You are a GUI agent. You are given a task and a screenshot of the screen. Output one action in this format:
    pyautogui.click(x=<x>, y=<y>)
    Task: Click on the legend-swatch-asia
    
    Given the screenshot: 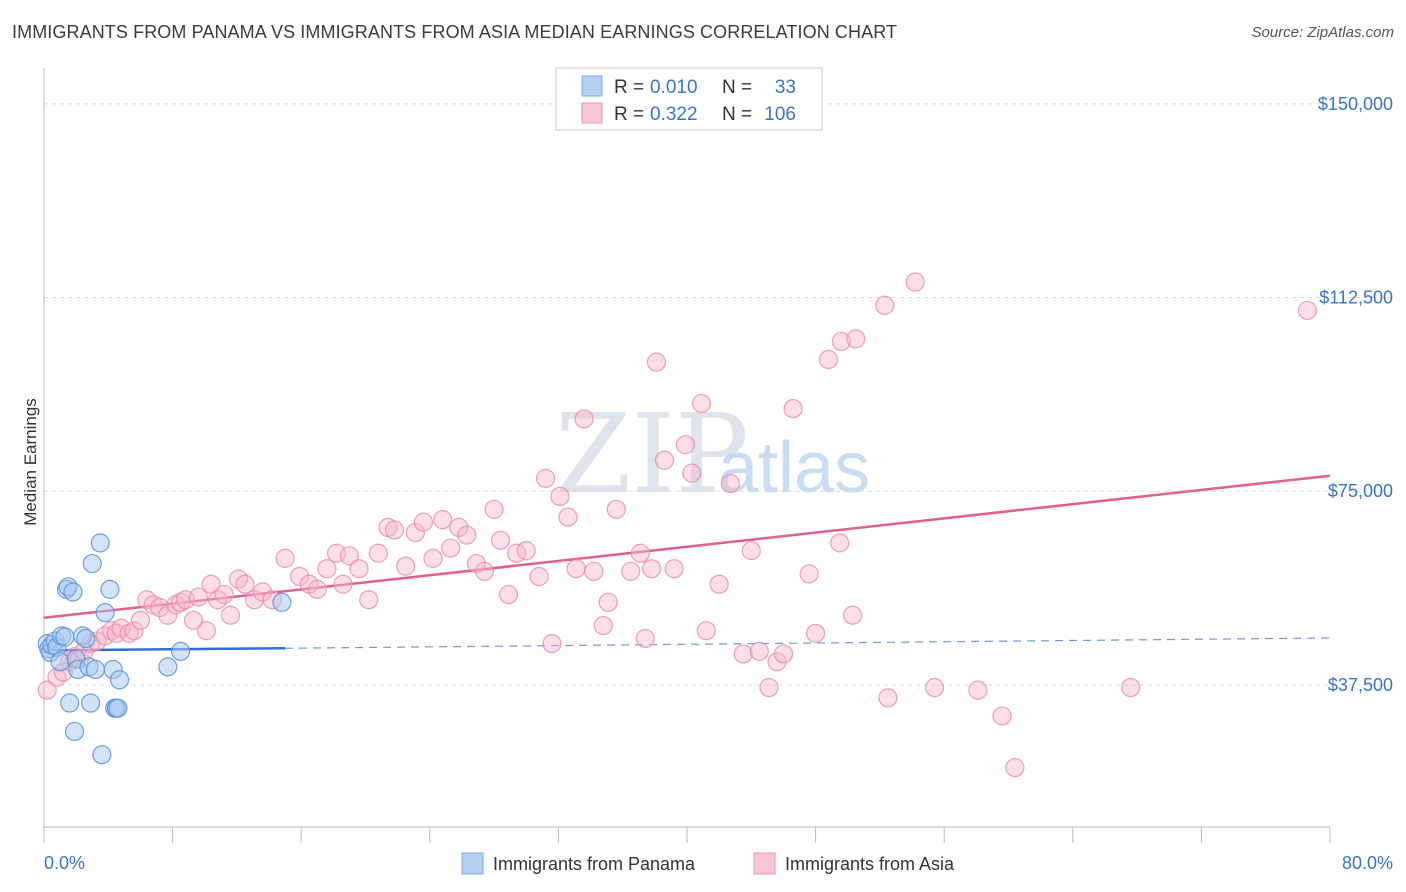 What is the action you would take?
    pyautogui.click(x=592, y=113)
    